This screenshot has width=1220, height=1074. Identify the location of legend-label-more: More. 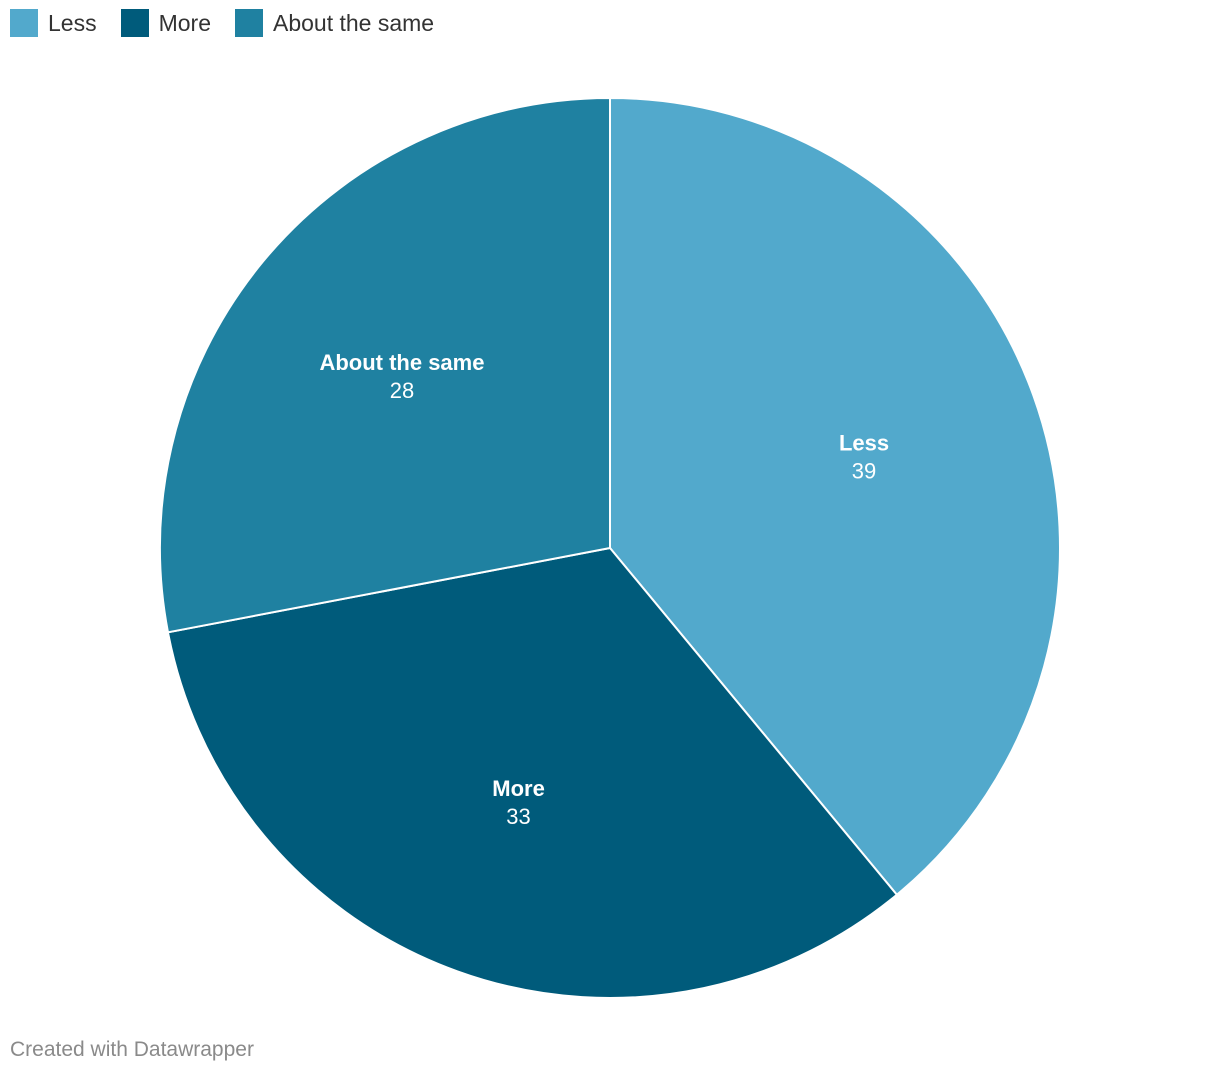
(184, 23).